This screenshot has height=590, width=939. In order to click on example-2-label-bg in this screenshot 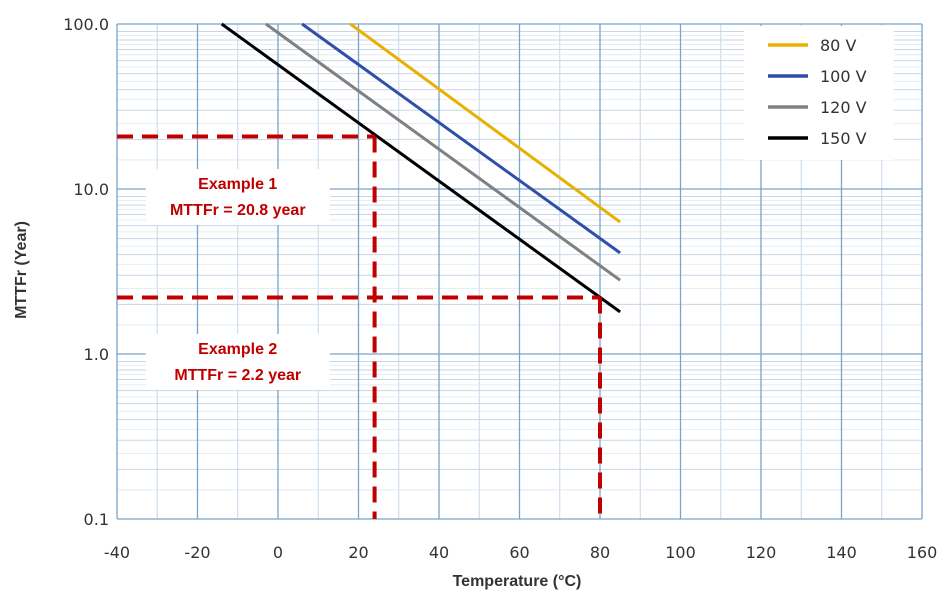, I will do `click(237, 362)`.